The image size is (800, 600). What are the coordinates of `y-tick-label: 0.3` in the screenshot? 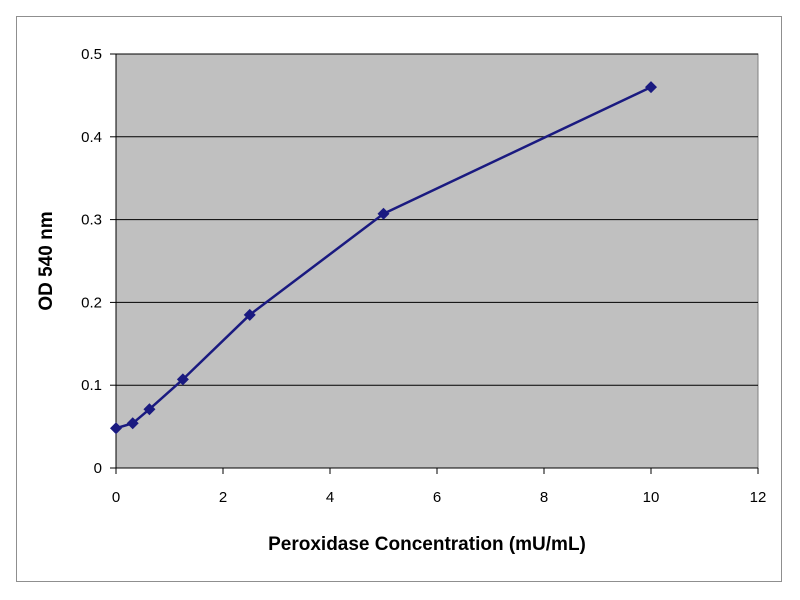 It's located at (91, 220).